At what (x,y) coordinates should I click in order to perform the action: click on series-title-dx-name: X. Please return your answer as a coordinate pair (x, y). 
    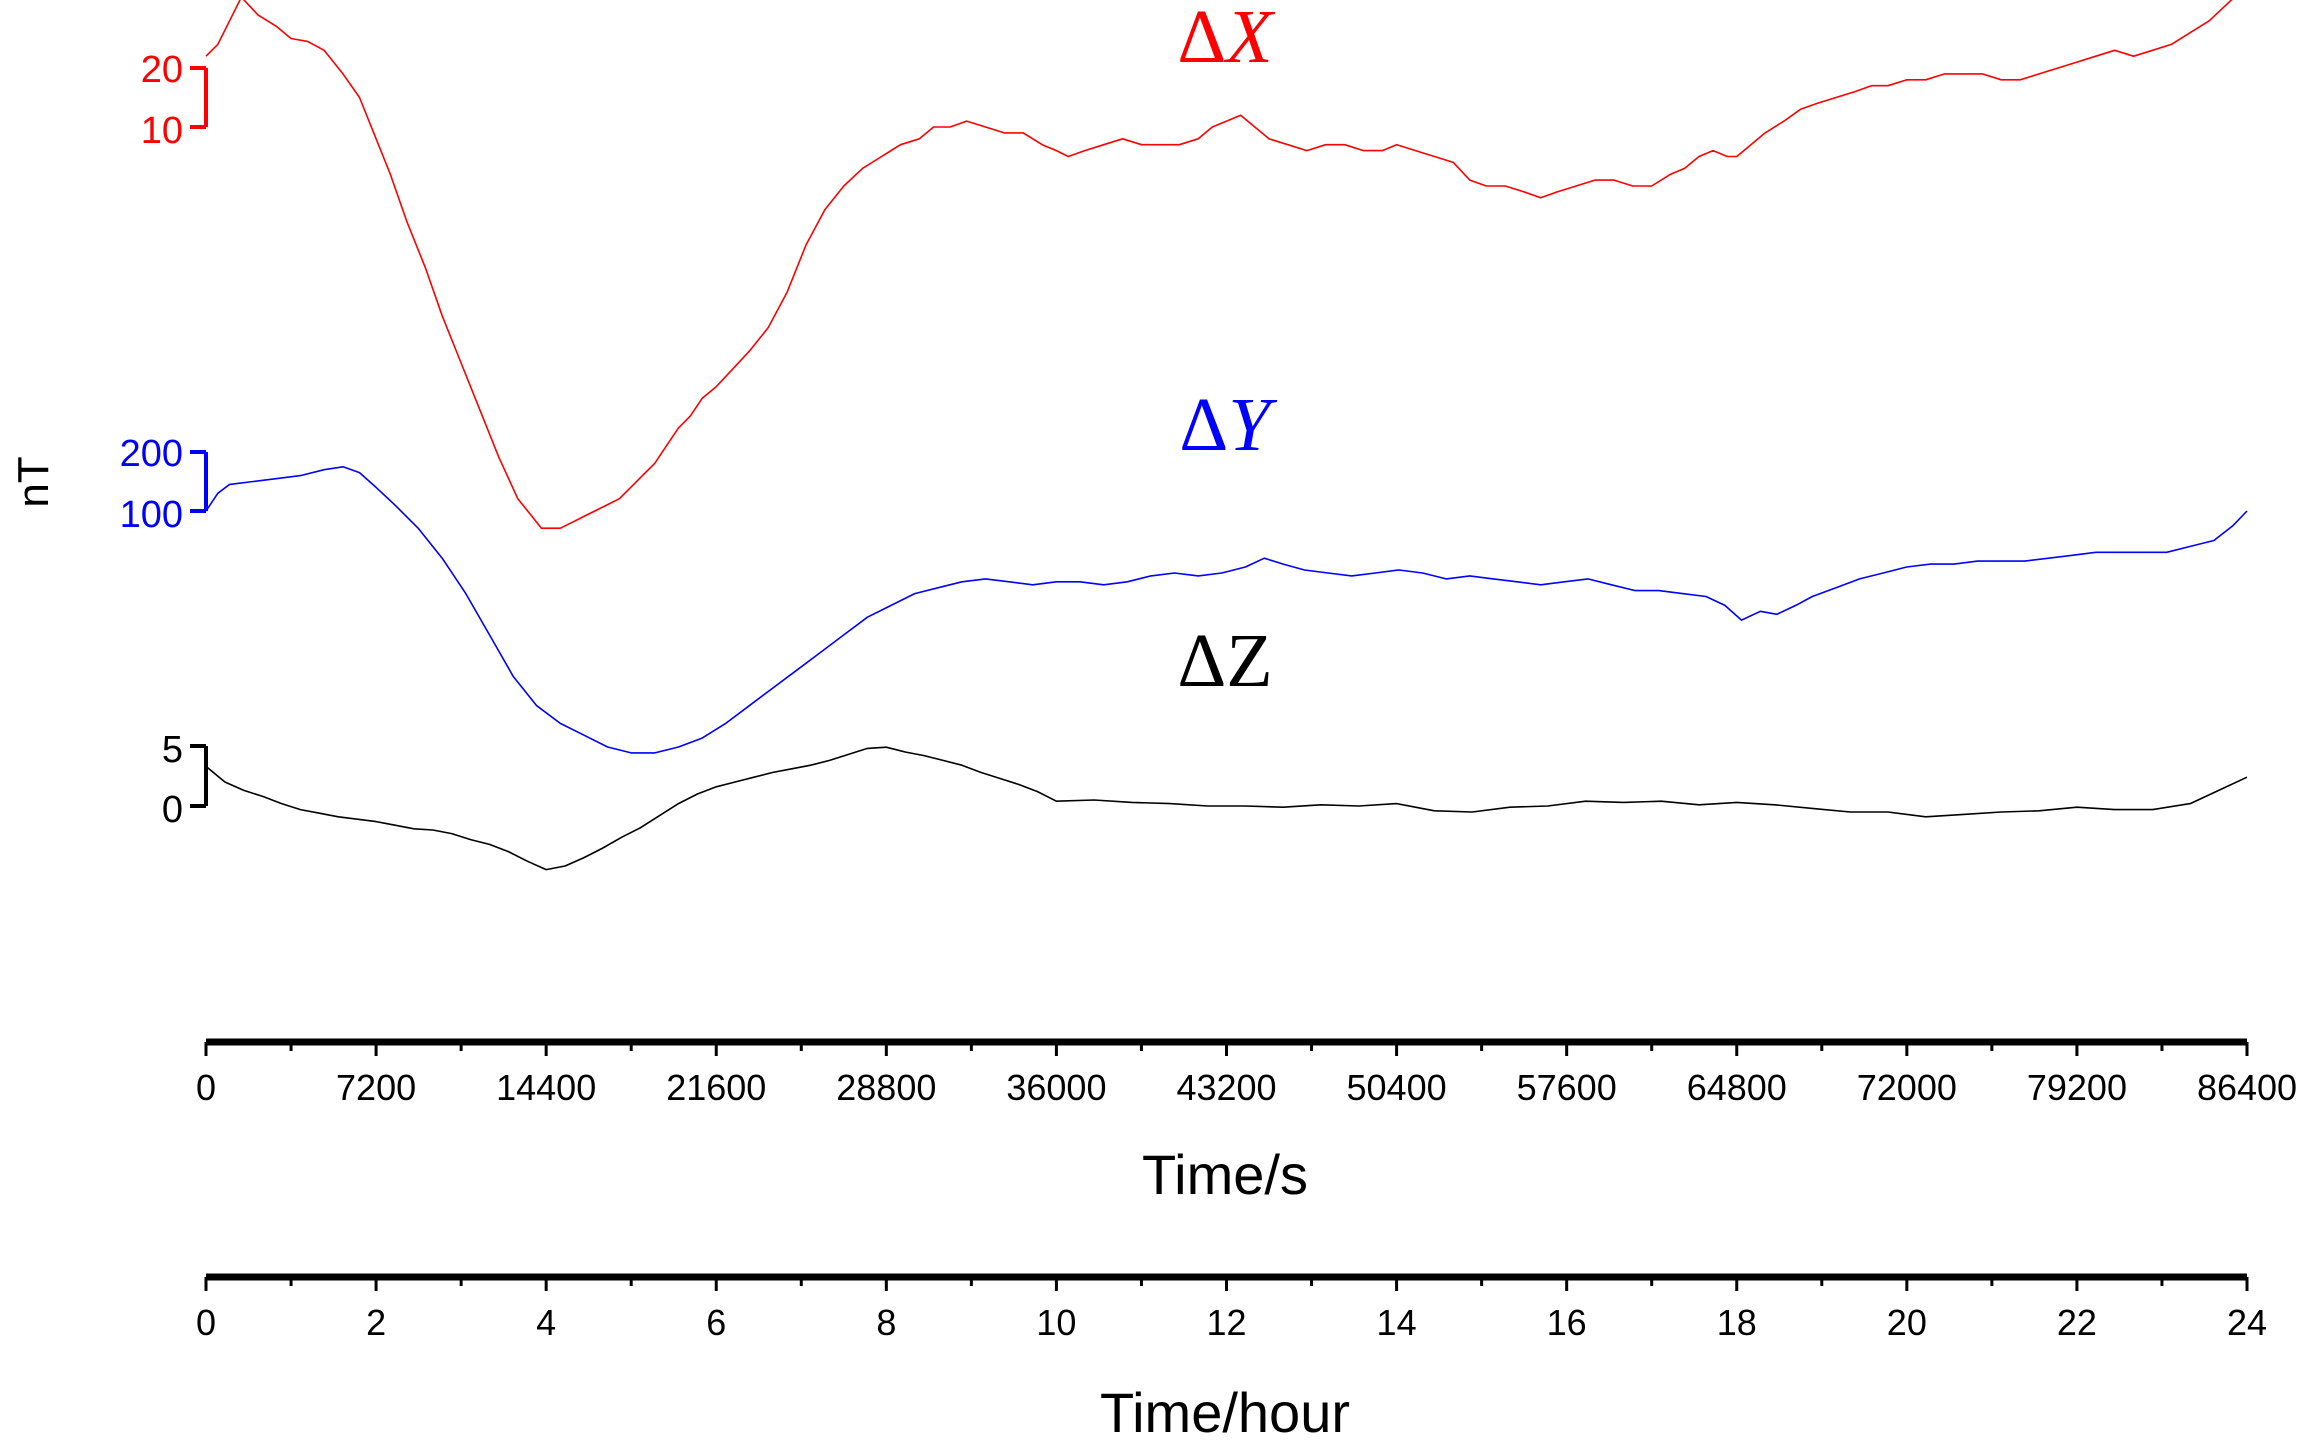
    Looking at the image, I should click on (1249, 39).